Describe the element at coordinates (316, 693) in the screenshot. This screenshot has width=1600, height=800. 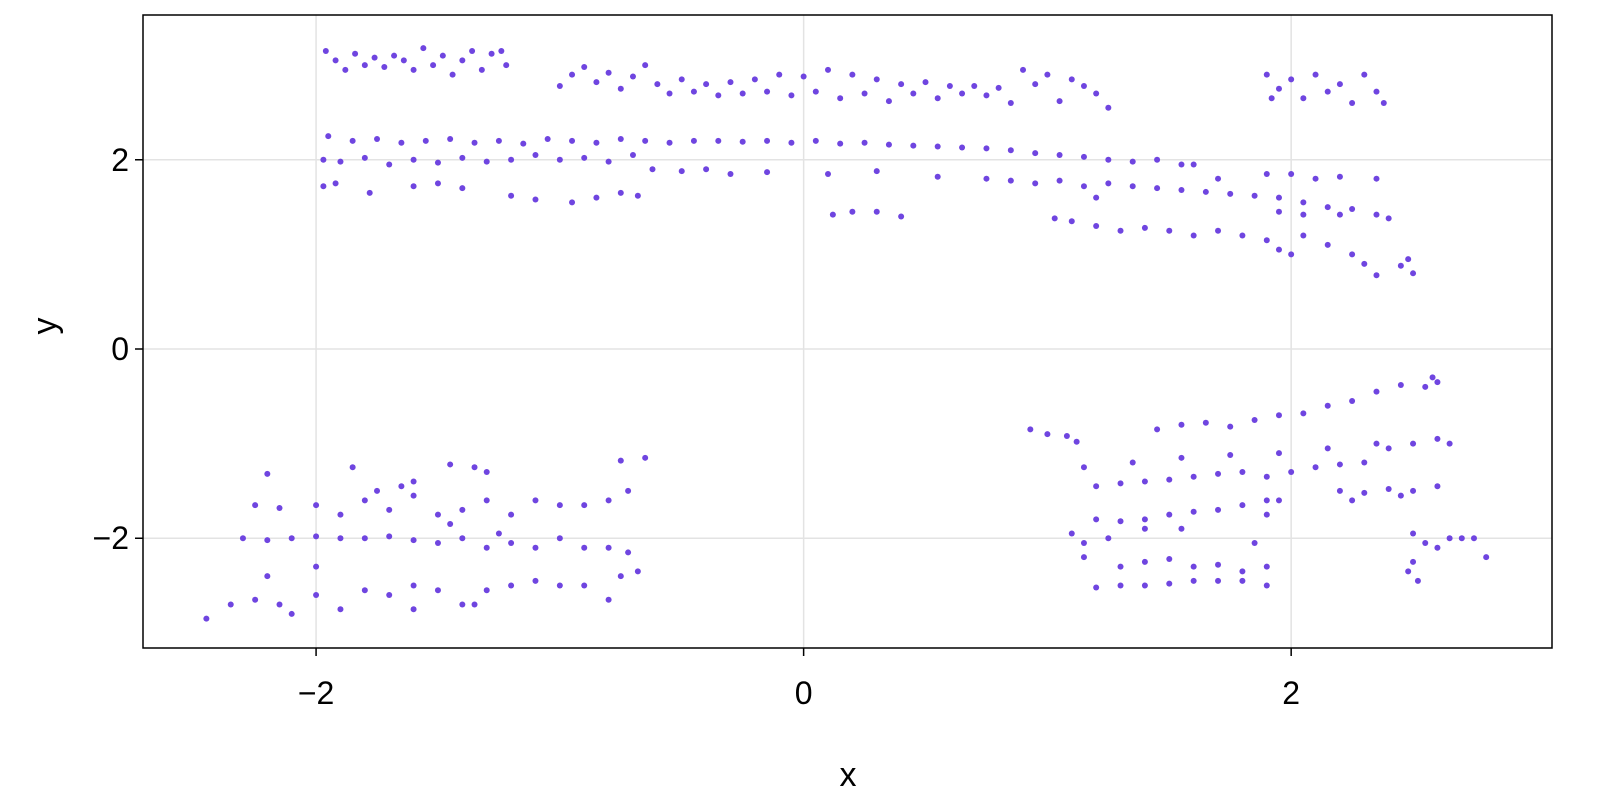
I see `x-tick-label: −2` at that location.